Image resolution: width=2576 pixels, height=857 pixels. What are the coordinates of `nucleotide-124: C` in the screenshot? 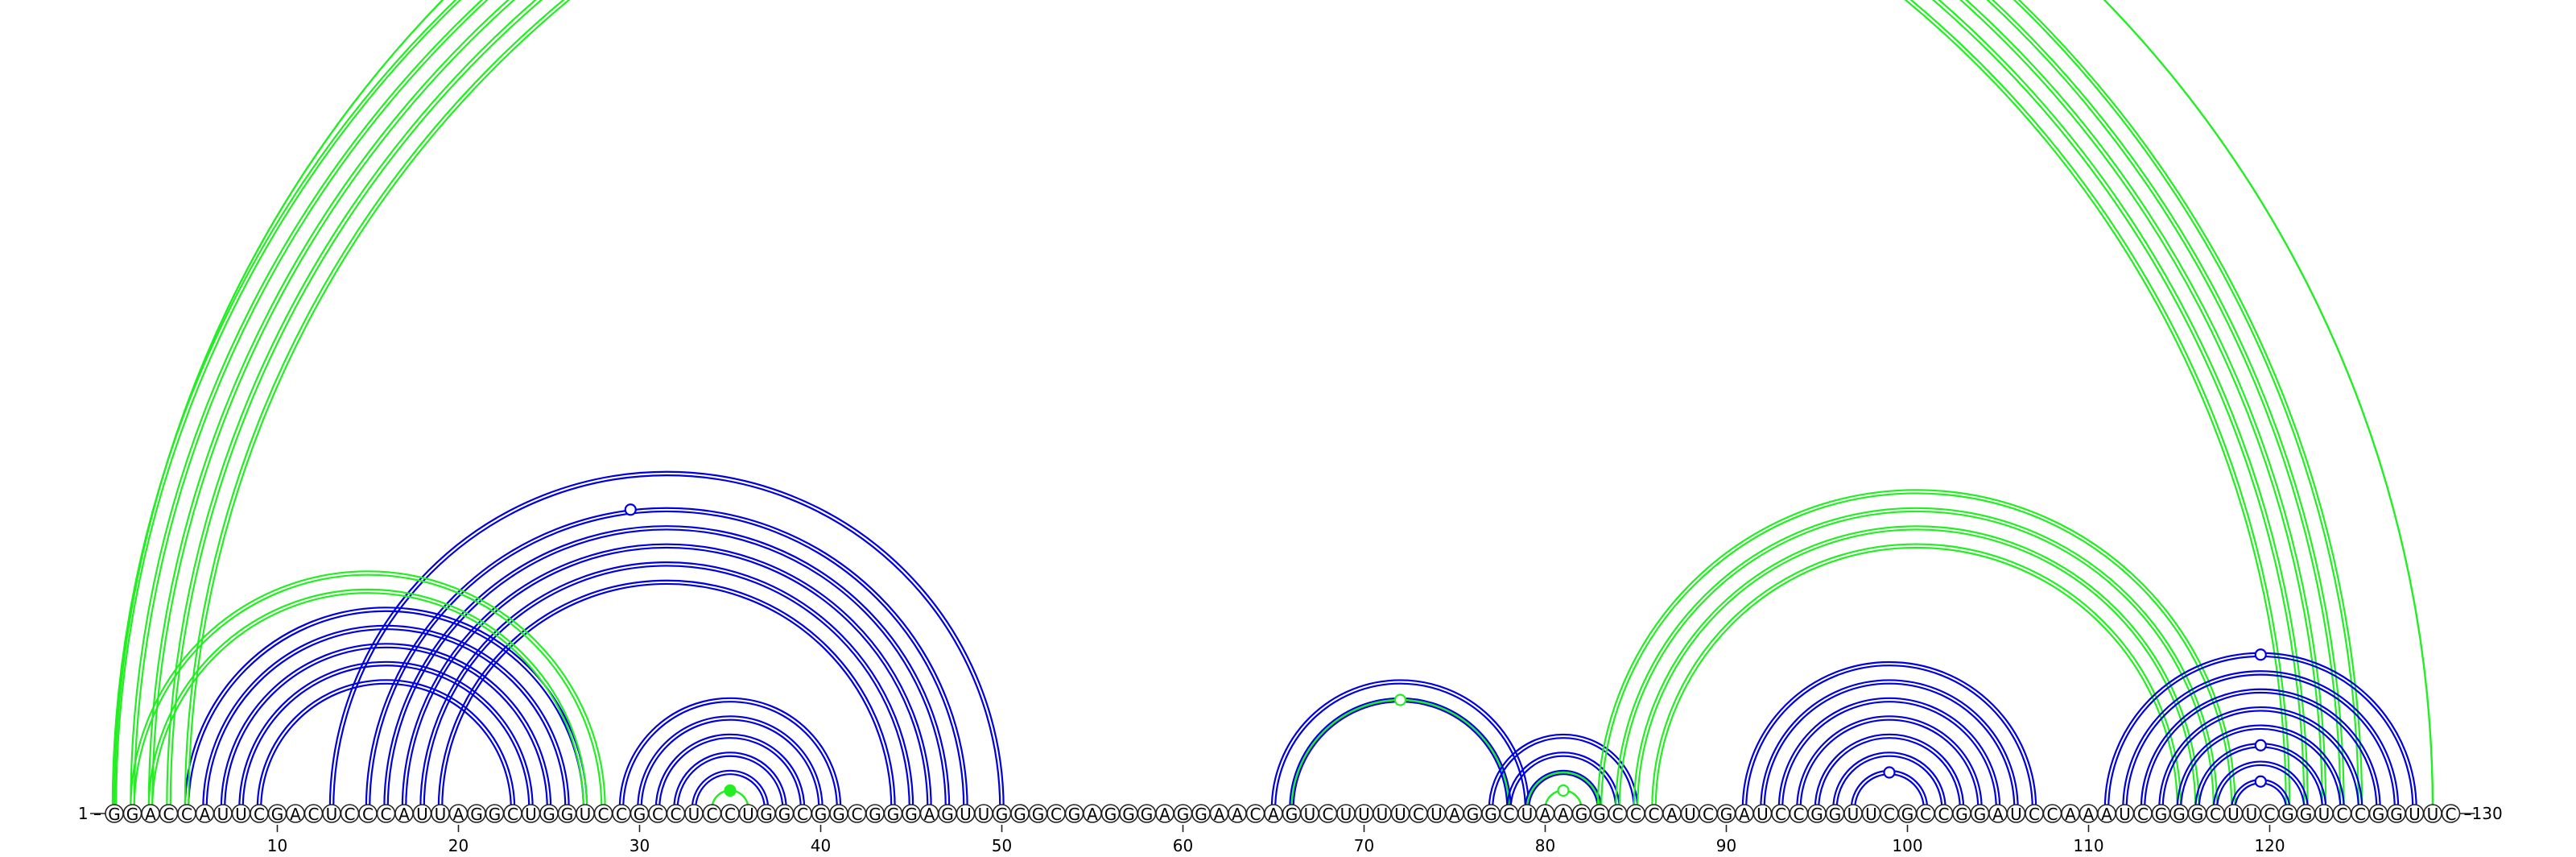 It's located at (2342, 814).